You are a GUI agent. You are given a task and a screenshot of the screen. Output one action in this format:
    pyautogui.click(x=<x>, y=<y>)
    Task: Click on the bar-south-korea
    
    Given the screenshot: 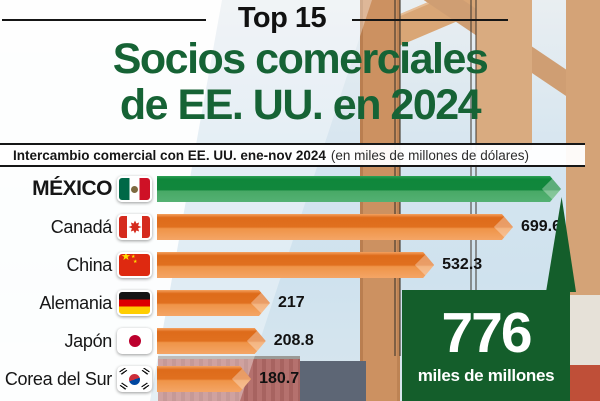 What is the action you would take?
    pyautogui.click(x=204, y=379)
    